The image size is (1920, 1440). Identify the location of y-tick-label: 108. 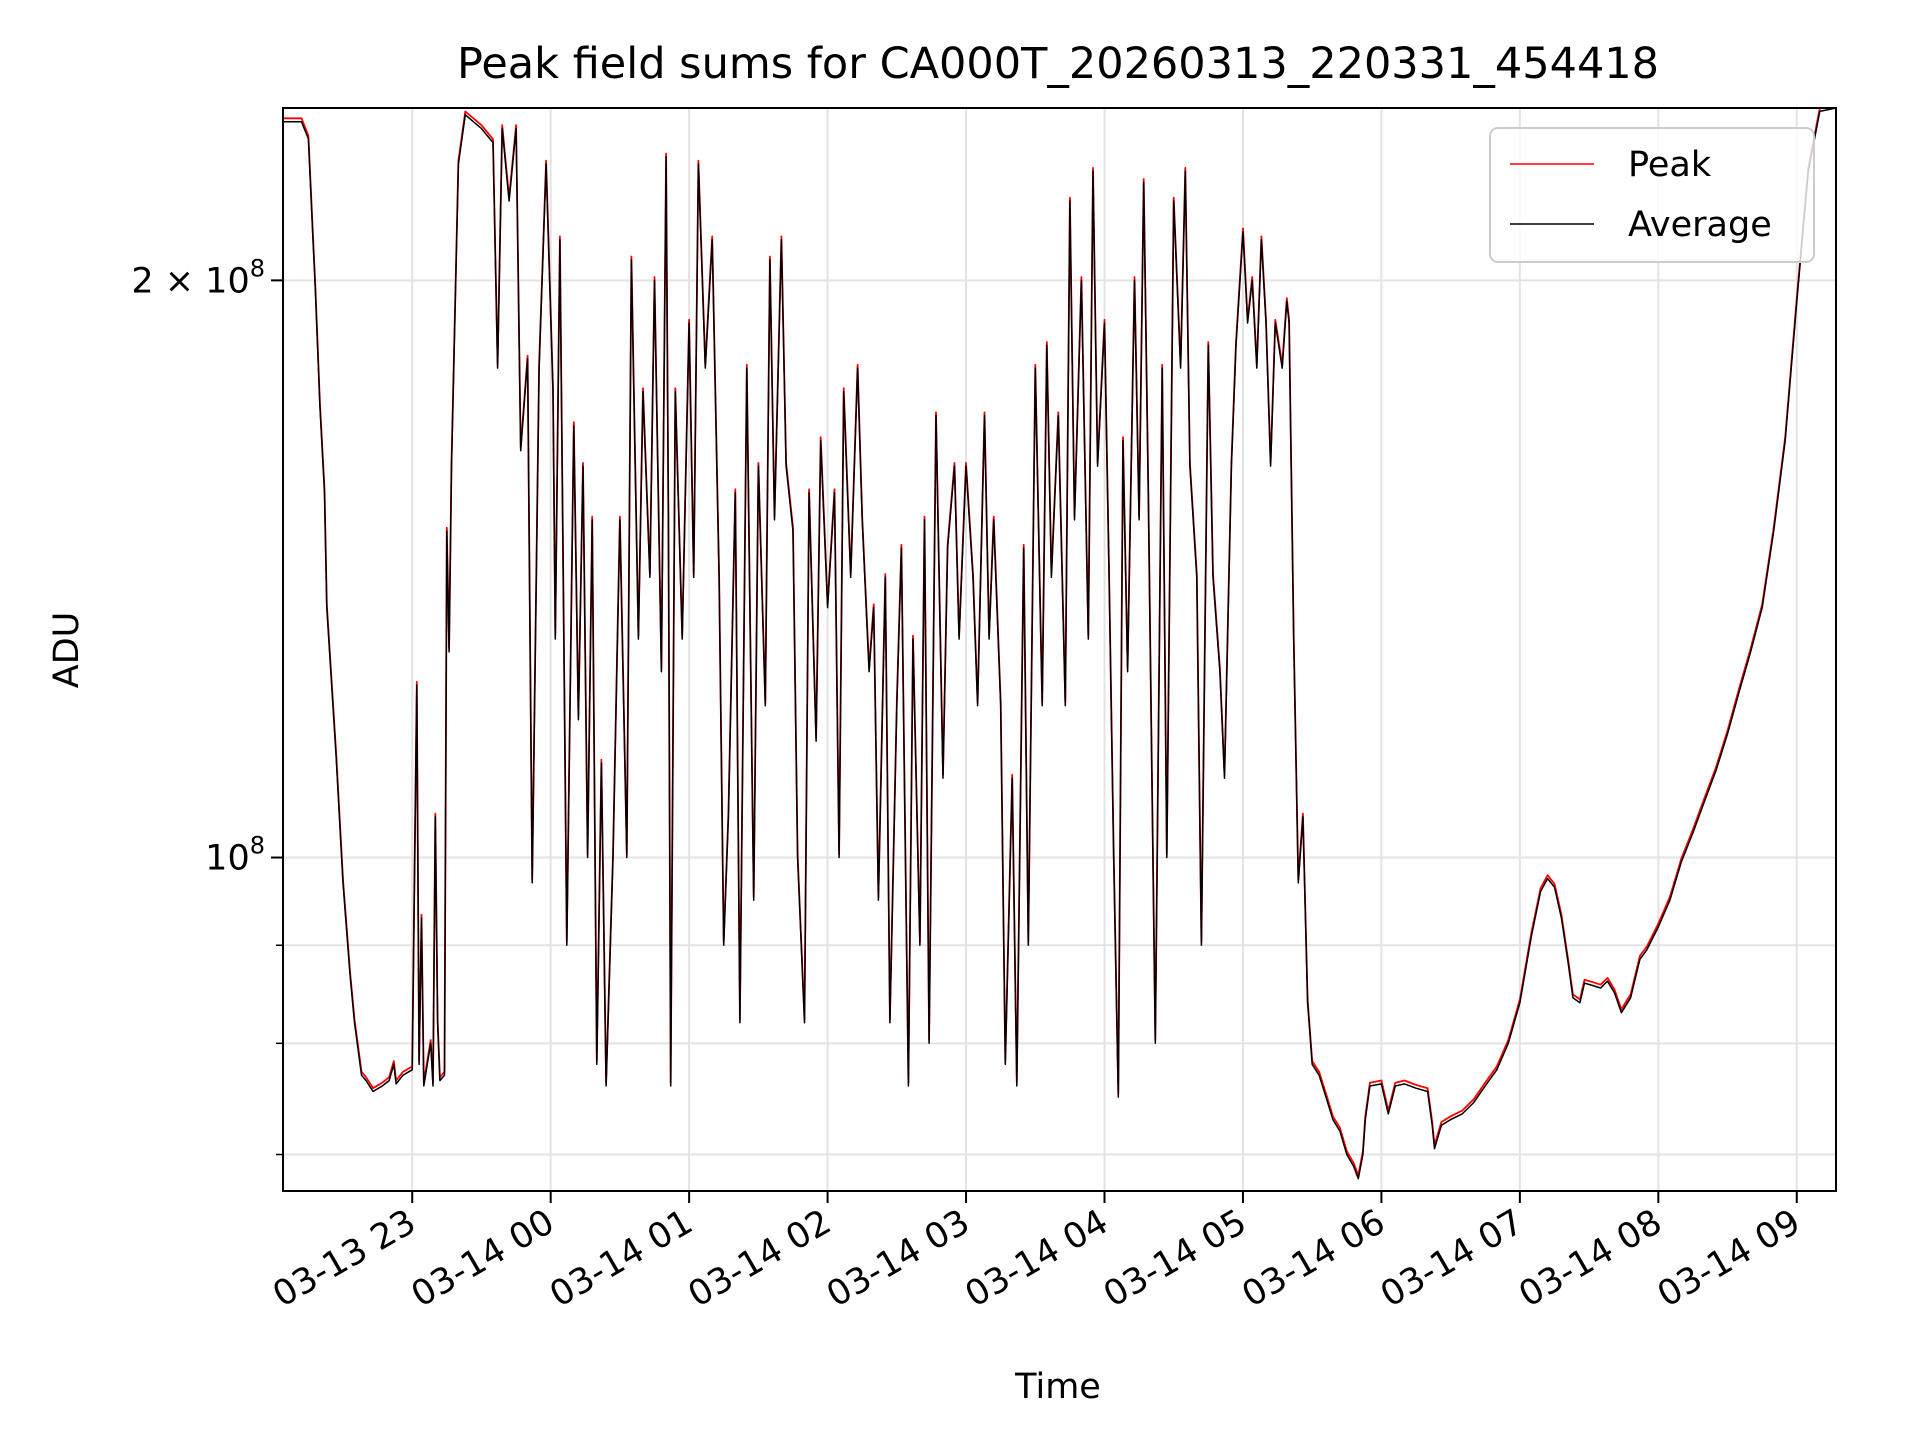
(235, 855).